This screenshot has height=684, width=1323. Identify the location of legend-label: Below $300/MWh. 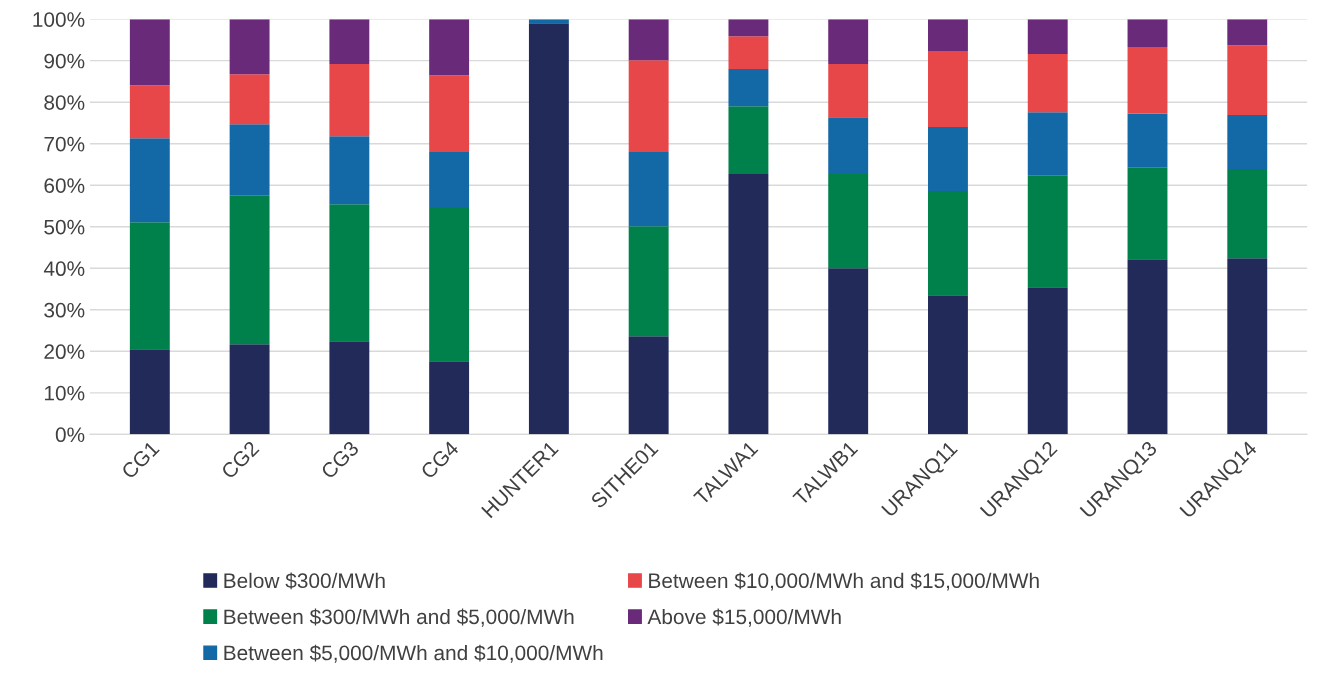
(304, 581).